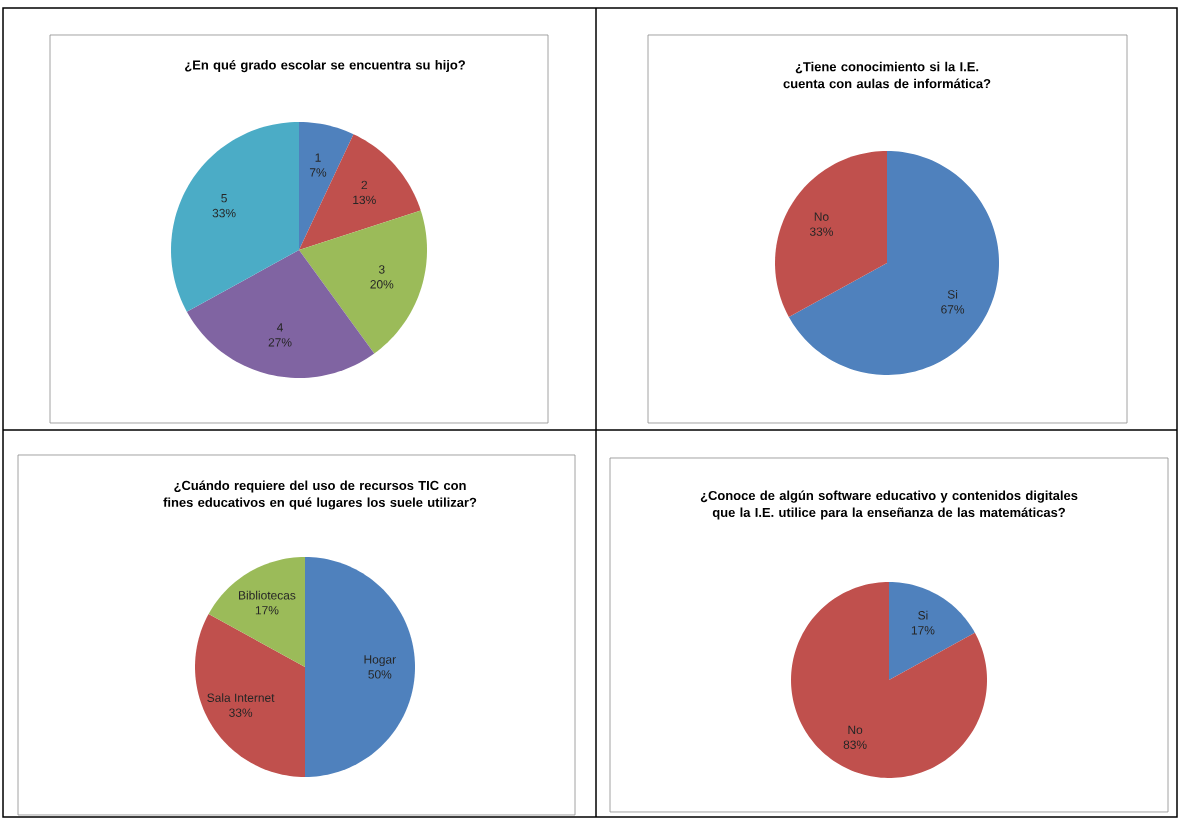 The height and width of the screenshot is (818, 1178). I want to click on slice-label: Hogar, so click(380, 661).